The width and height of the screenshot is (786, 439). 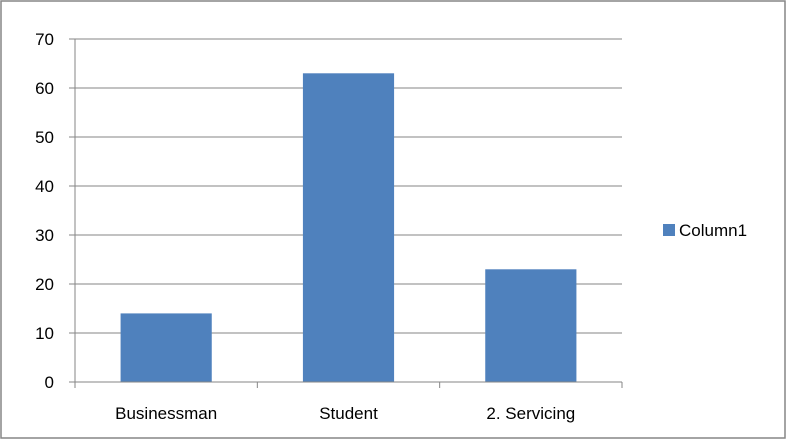 I want to click on x-tick-label-0: Businessman, so click(x=166, y=413).